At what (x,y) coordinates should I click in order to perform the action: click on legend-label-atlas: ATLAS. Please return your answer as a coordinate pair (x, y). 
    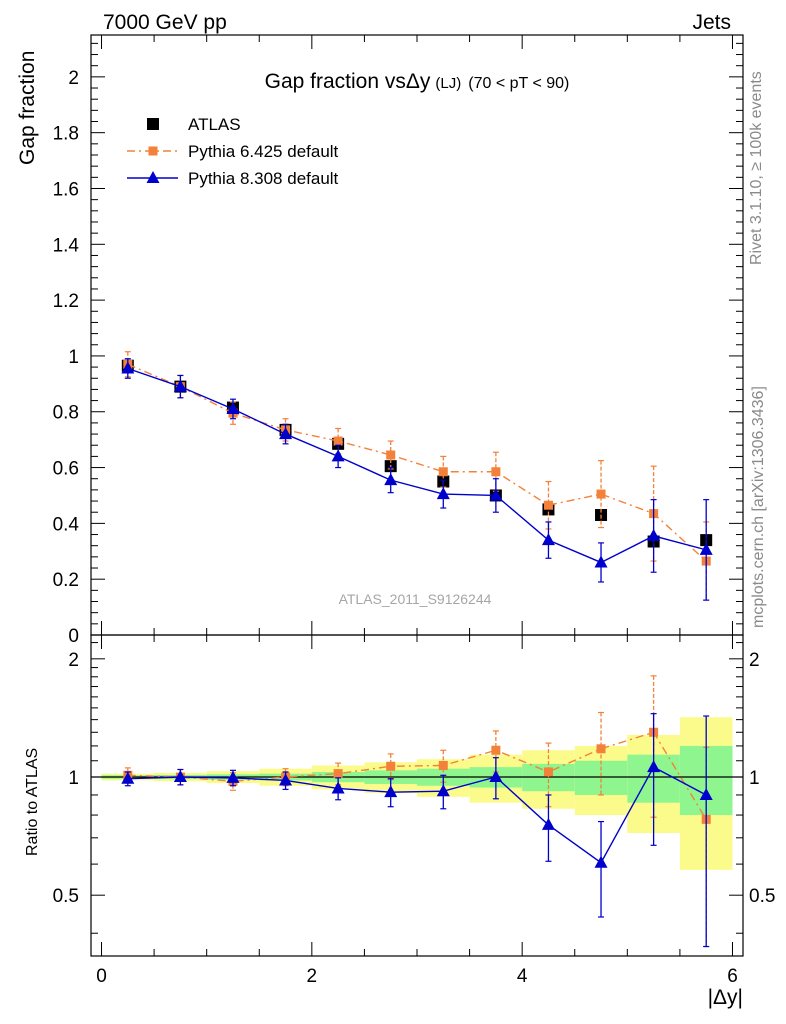
    Looking at the image, I should click on (214, 124).